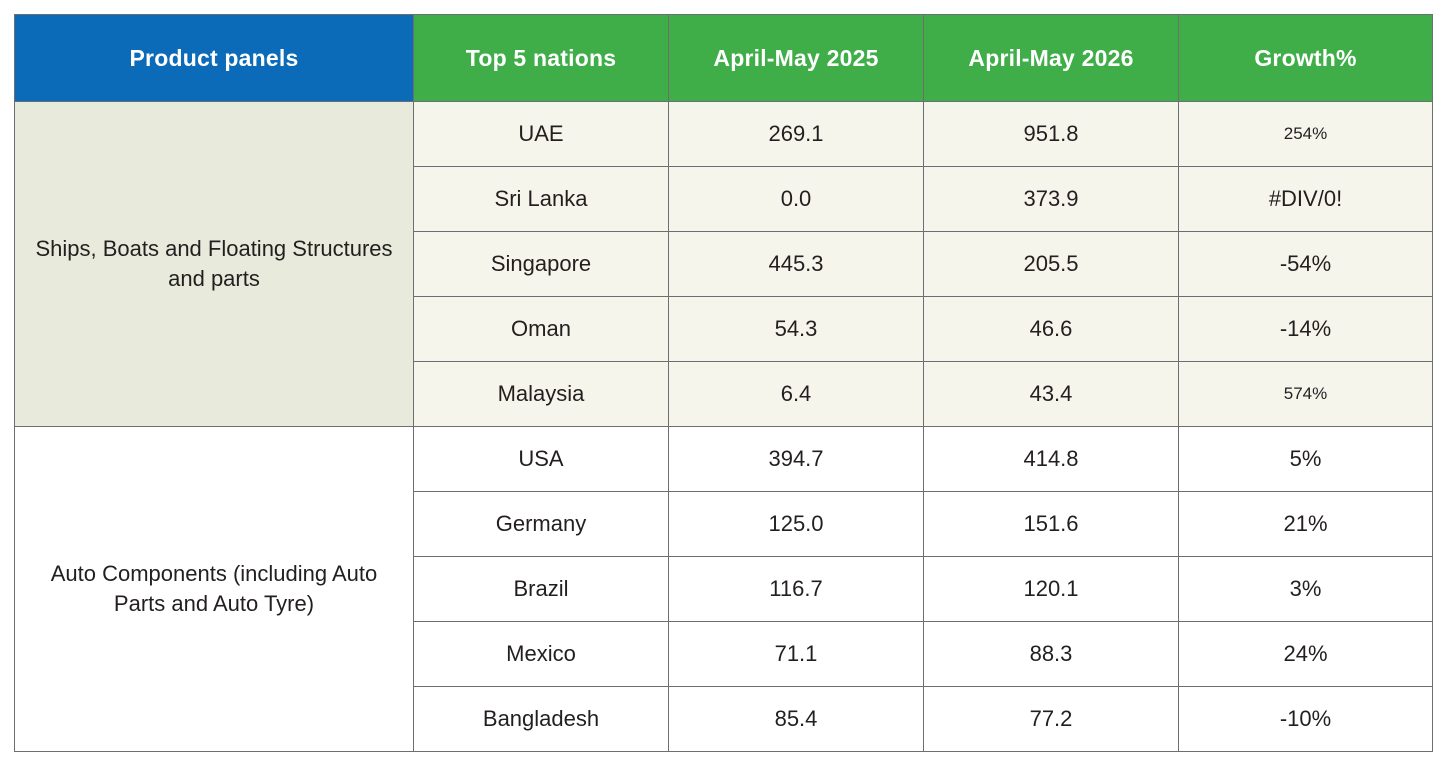 The width and height of the screenshot is (1447, 768). Describe the element at coordinates (1051, 654) in the screenshot. I see `value-2026-cell: 88.3` at that location.